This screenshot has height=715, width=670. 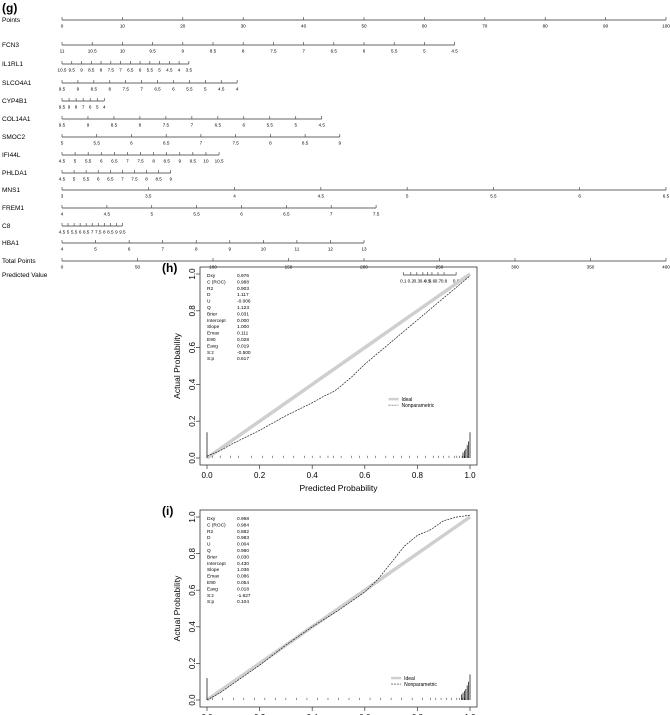 What do you see at coordinates (10, 243) in the screenshot?
I see `row-label: HBA1` at bounding box center [10, 243].